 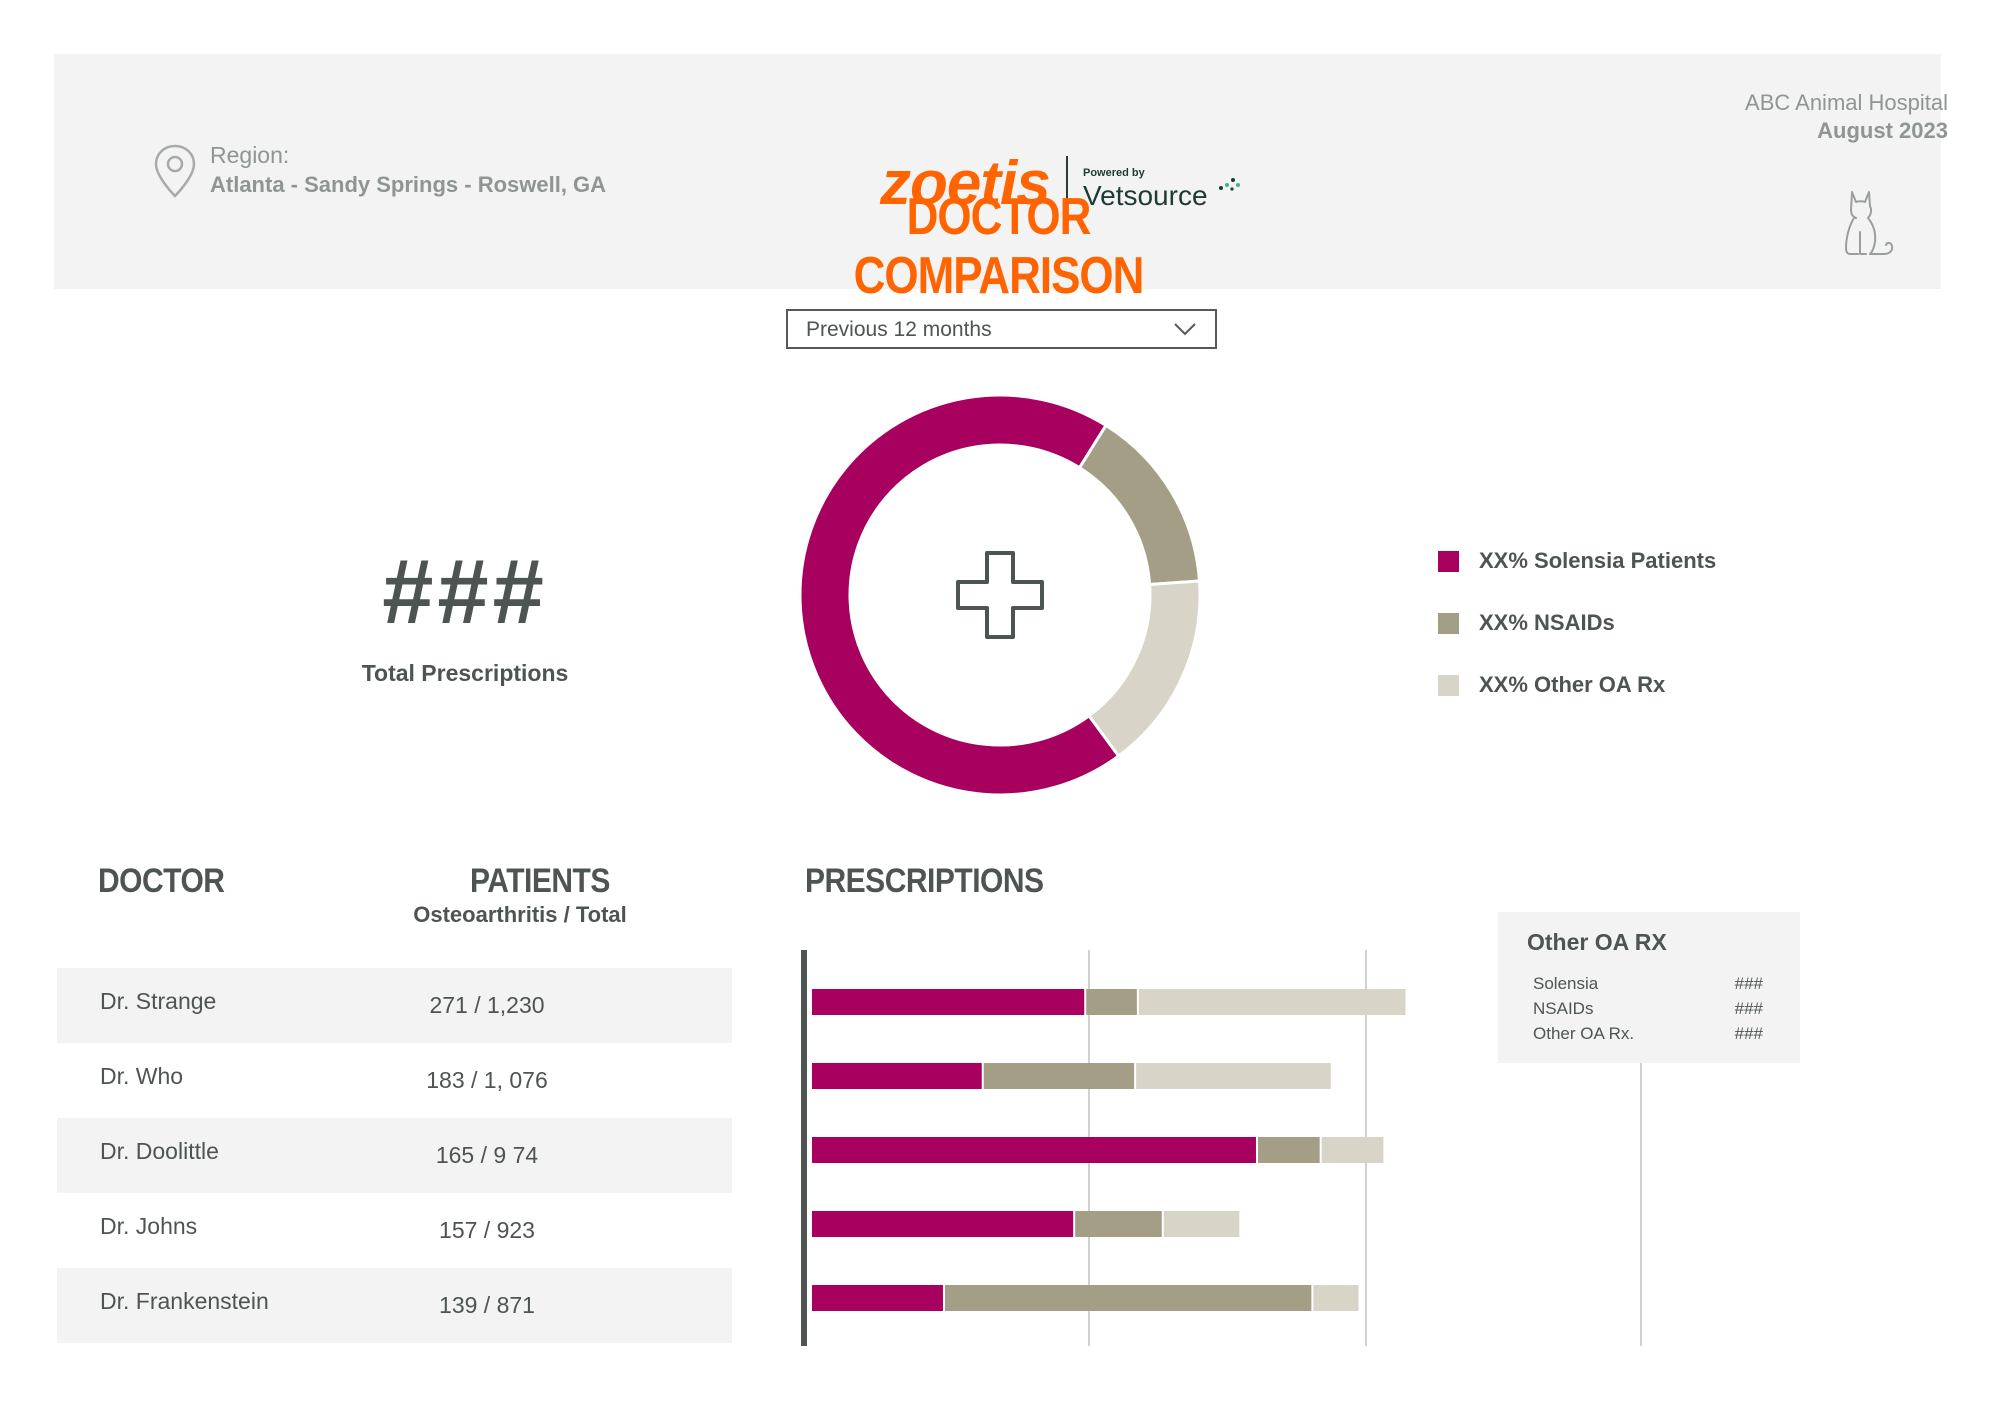 I want to click on legend-item-other: XX% Other OA Rx, so click(x=1598, y=684).